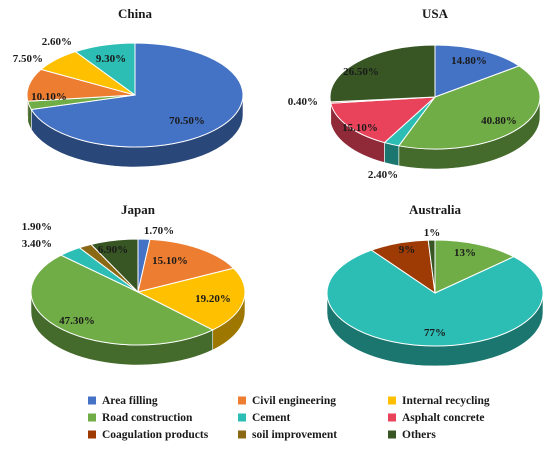 The height and width of the screenshot is (452, 550). I want to click on legend-label: Area filling, so click(130, 401).